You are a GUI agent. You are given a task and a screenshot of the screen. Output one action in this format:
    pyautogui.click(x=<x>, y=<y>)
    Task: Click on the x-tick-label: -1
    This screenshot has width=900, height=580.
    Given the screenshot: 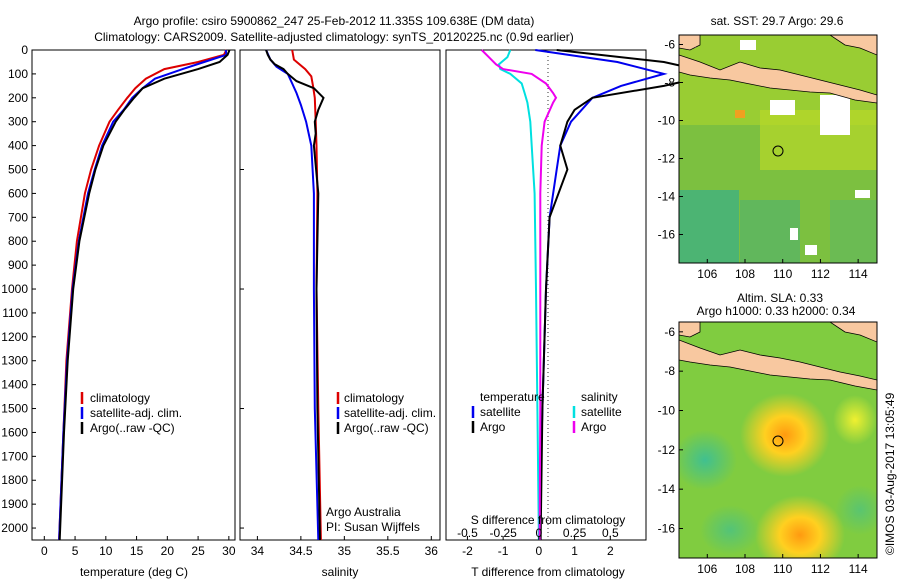 What is the action you would take?
    pyautogui.click(x=503, y=551)
    